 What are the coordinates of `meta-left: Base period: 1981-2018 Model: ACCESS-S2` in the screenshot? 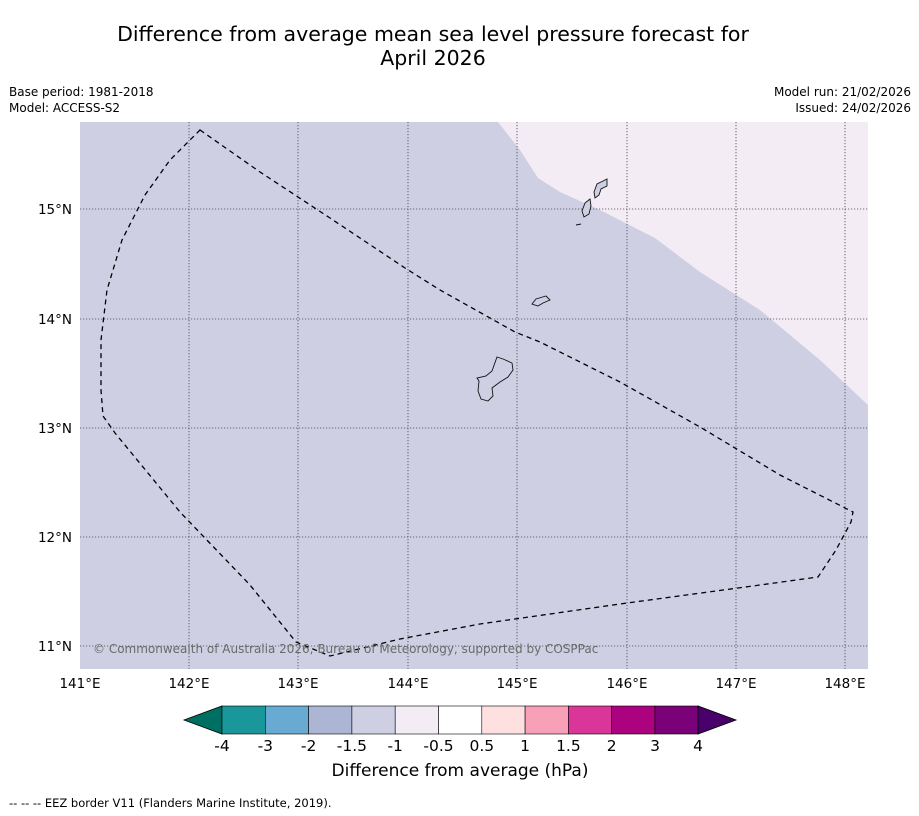 It's located at (81, 100).